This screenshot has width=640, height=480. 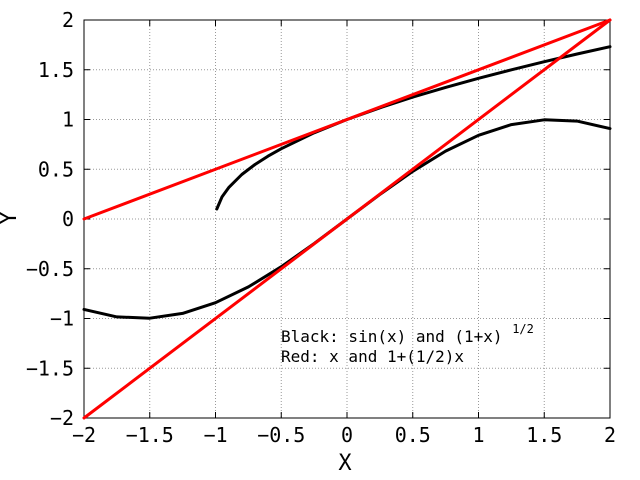 I want to click on y-tick-label: −2, so click(x=62, y=418).